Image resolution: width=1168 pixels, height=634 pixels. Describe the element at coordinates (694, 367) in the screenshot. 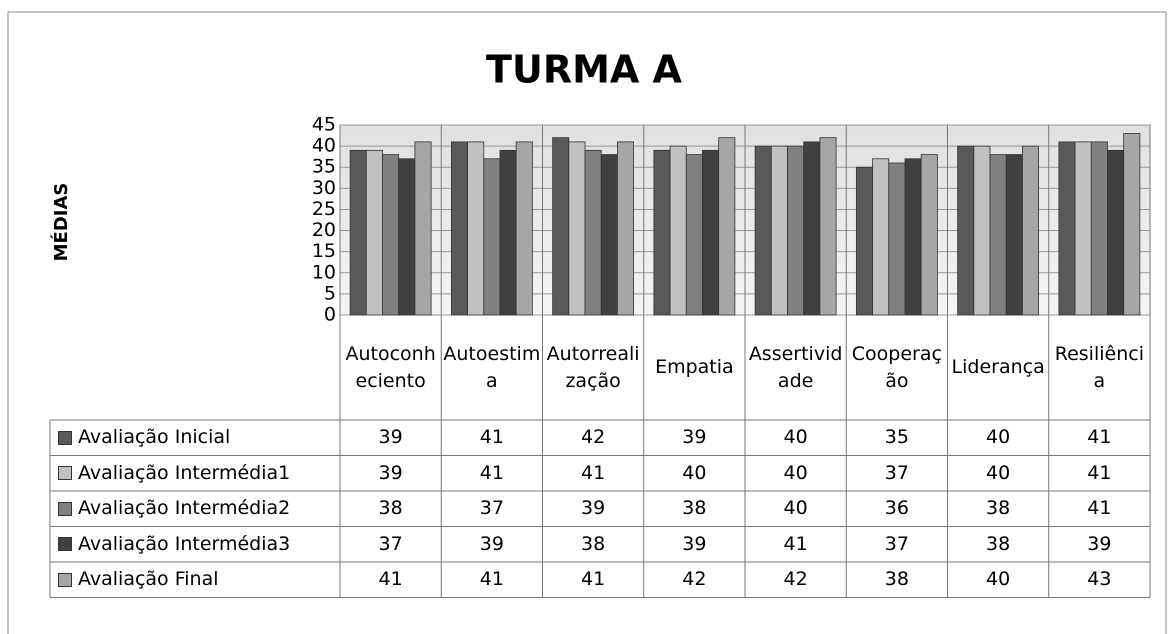

I see `x-tick-label: Empatia` at that location.